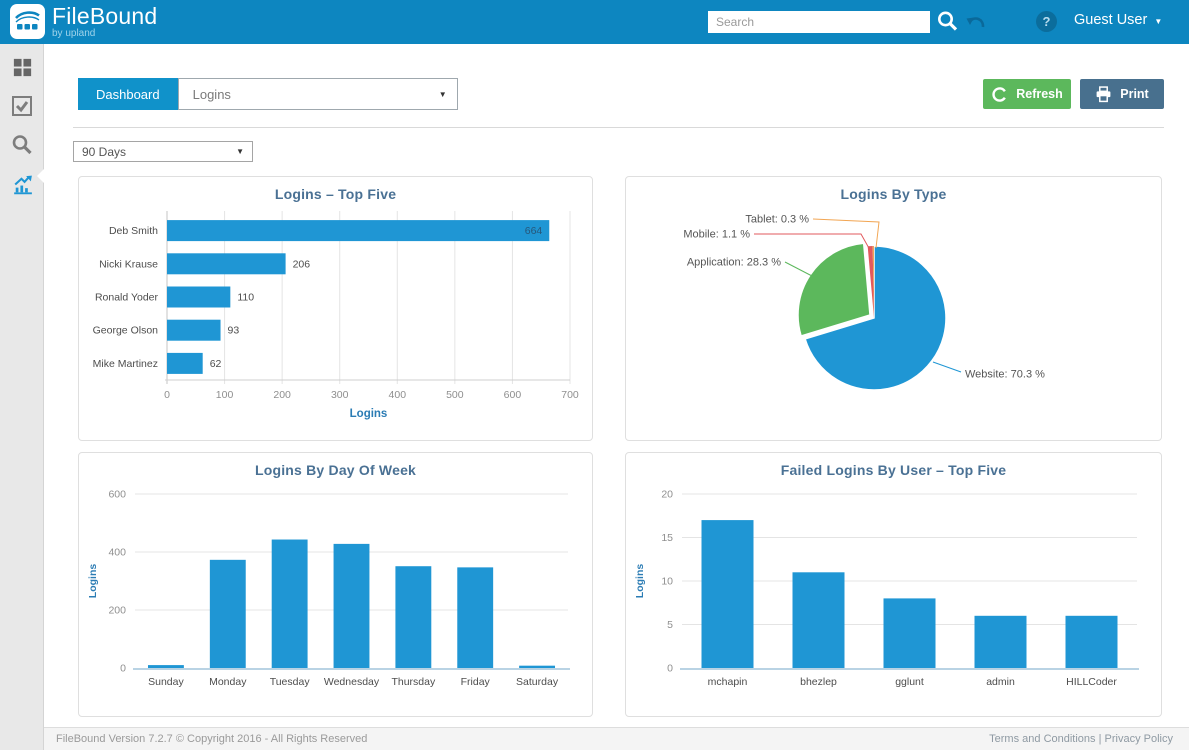  I want to click on bar-admin, so click(1000, 641).